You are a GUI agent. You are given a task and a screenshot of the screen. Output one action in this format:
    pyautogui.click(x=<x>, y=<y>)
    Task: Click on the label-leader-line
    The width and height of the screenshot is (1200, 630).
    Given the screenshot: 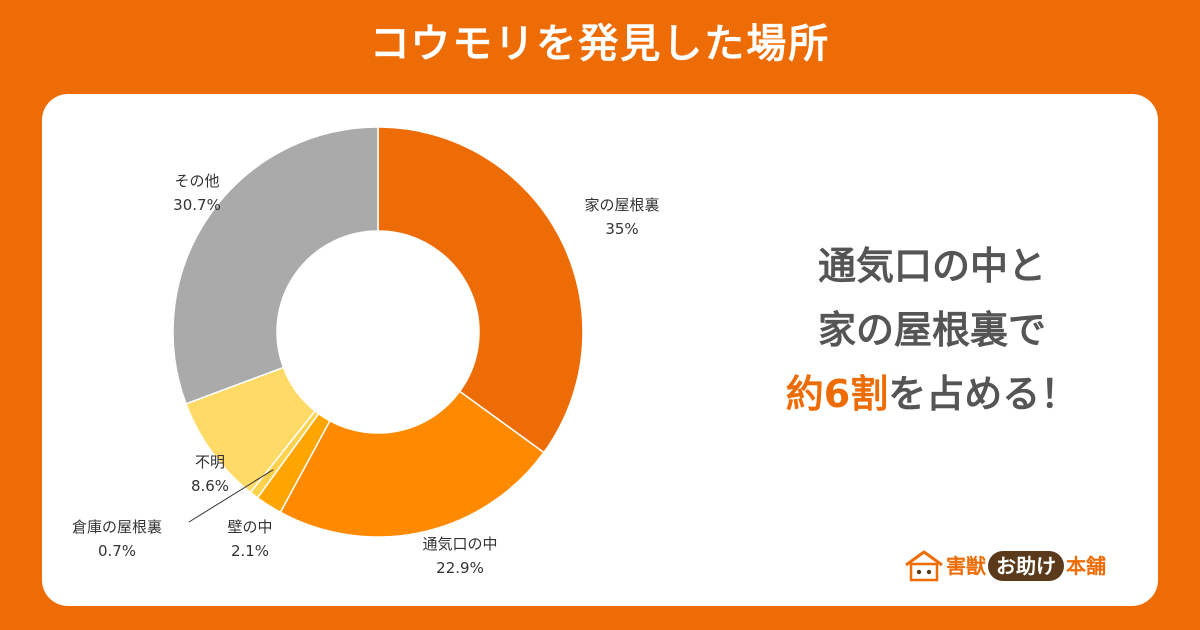 What is the action you would take?
    pyautogui.click(x=231, y=496)
    